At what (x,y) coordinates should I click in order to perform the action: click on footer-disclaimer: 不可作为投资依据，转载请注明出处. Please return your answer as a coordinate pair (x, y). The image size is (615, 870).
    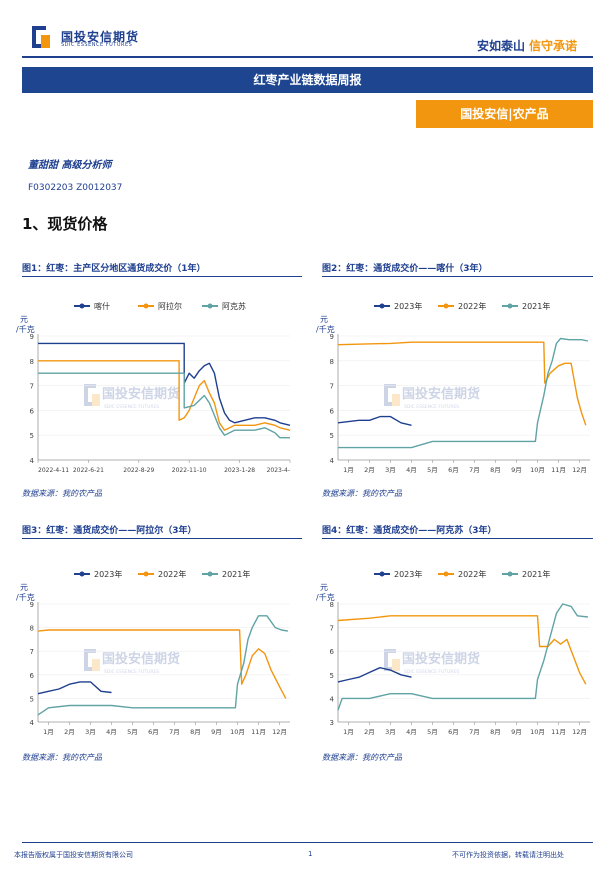
    Looking at the image, I should click on (508, 855).